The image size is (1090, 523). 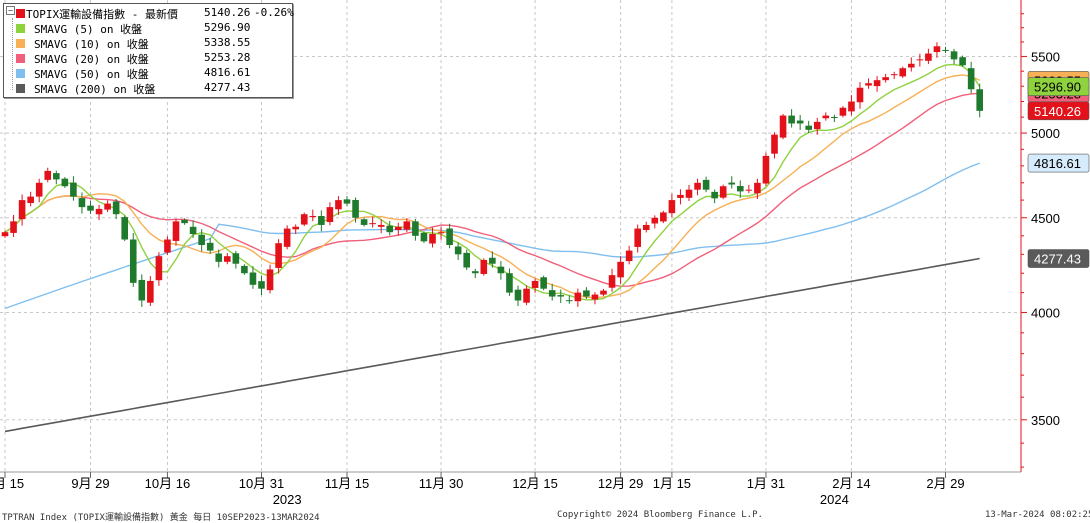 What do you see at coordinates (10, 10) in the screenshot?
I see `legend-collapse-icon: −` at bounding box center [10, 10].